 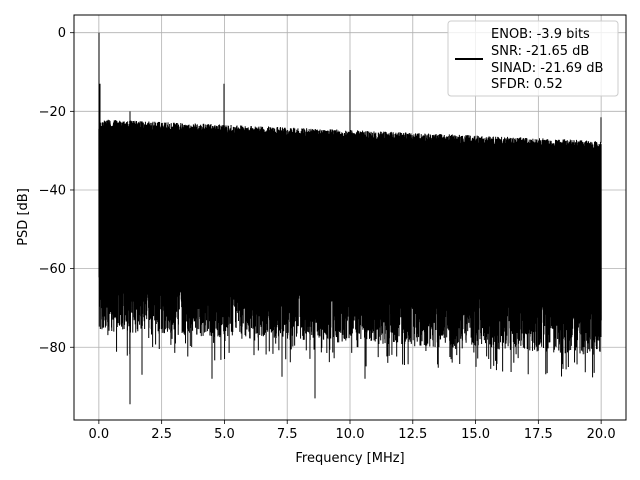 What do you see at coordinates (527, 84) in the screenshot?
I see `legend-sfdr: SFDR: 0.52` at bounding box center [527, 84].